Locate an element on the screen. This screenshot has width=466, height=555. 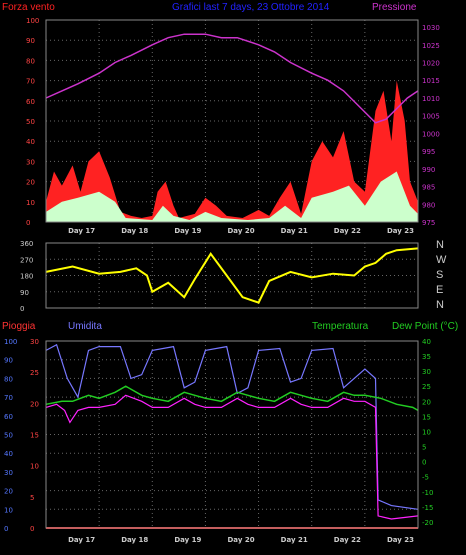
humidity-ytick: 20 is located at coordinates (8, 492).